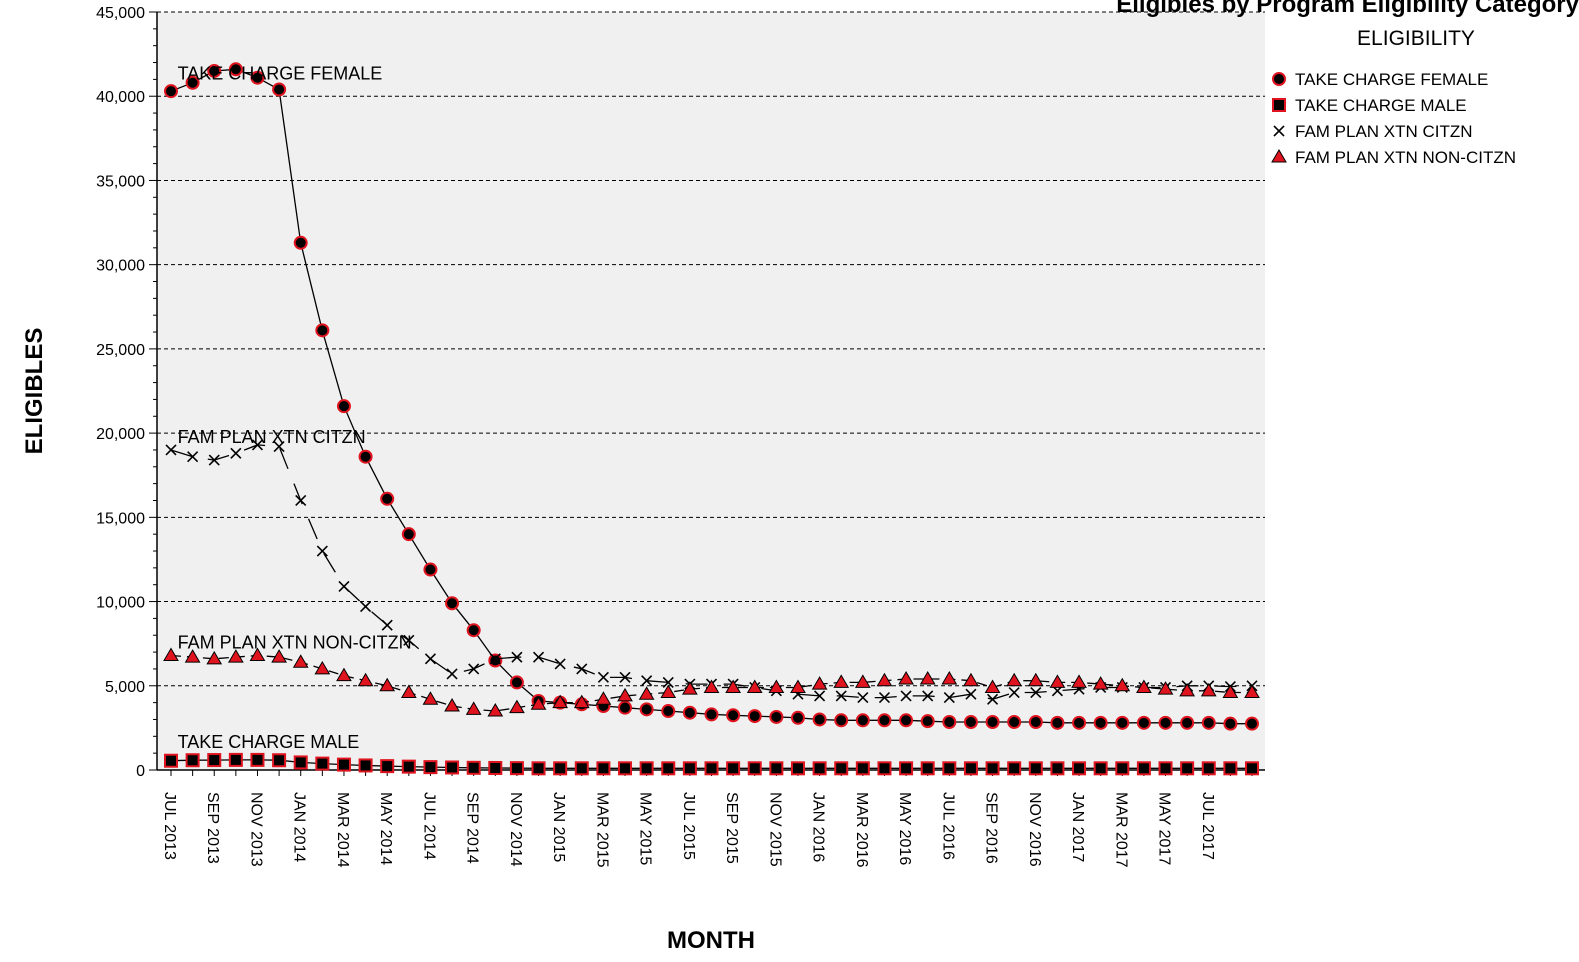  Describe the element at coordinates (120, 181) in the screenshot. I see `y-tick-label: 35,000` at that location.